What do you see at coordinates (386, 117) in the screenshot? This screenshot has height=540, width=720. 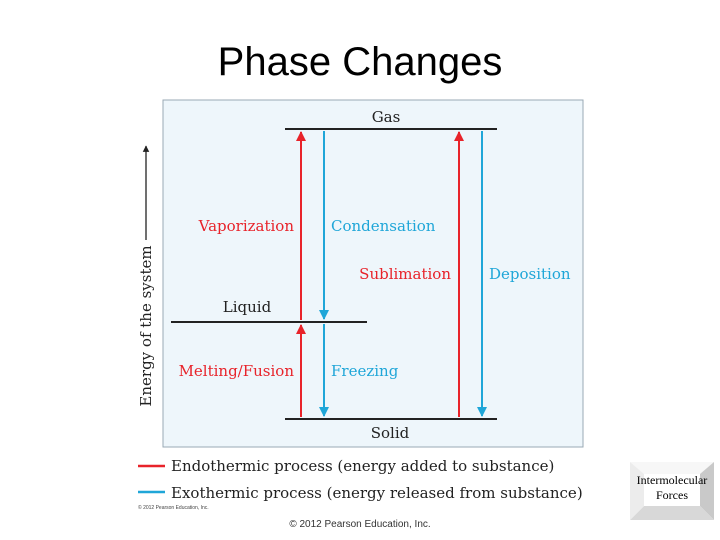 I see `gas-label: Gas` at bounding box center [386, 117].